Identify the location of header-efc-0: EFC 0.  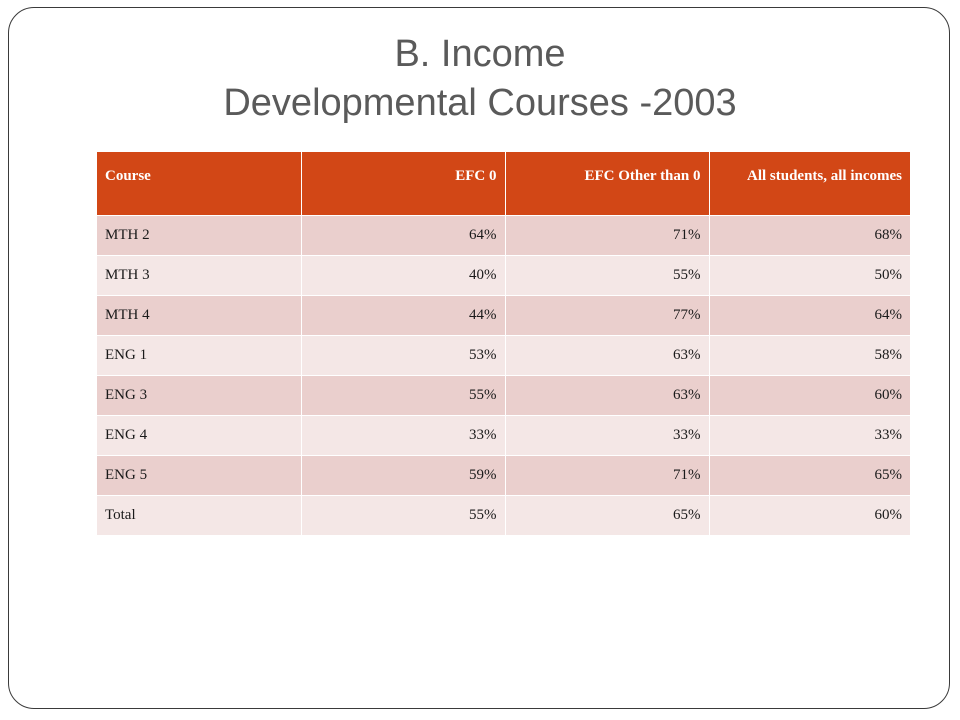
(402, 183).